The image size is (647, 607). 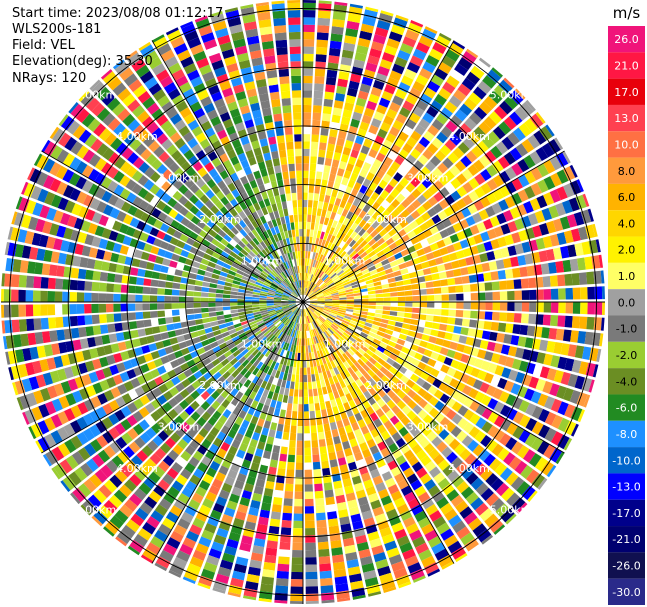 What do you see at coordinates (400, 426) in the screenshot?
I see `ray` at bounding box center [400, 426].